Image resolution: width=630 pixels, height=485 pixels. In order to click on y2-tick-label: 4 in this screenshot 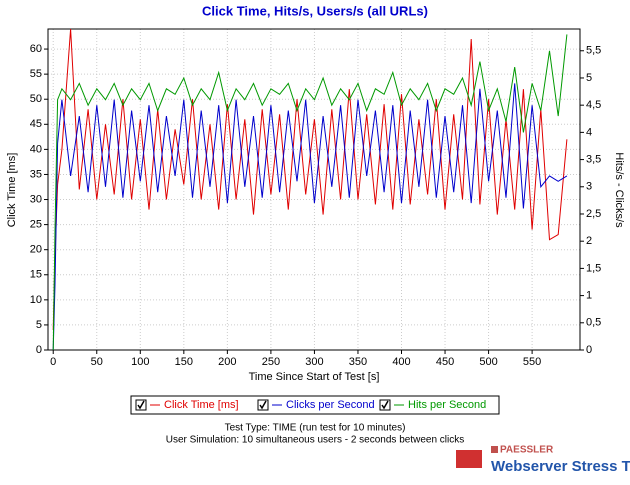, I will do `click(589, 132)`.